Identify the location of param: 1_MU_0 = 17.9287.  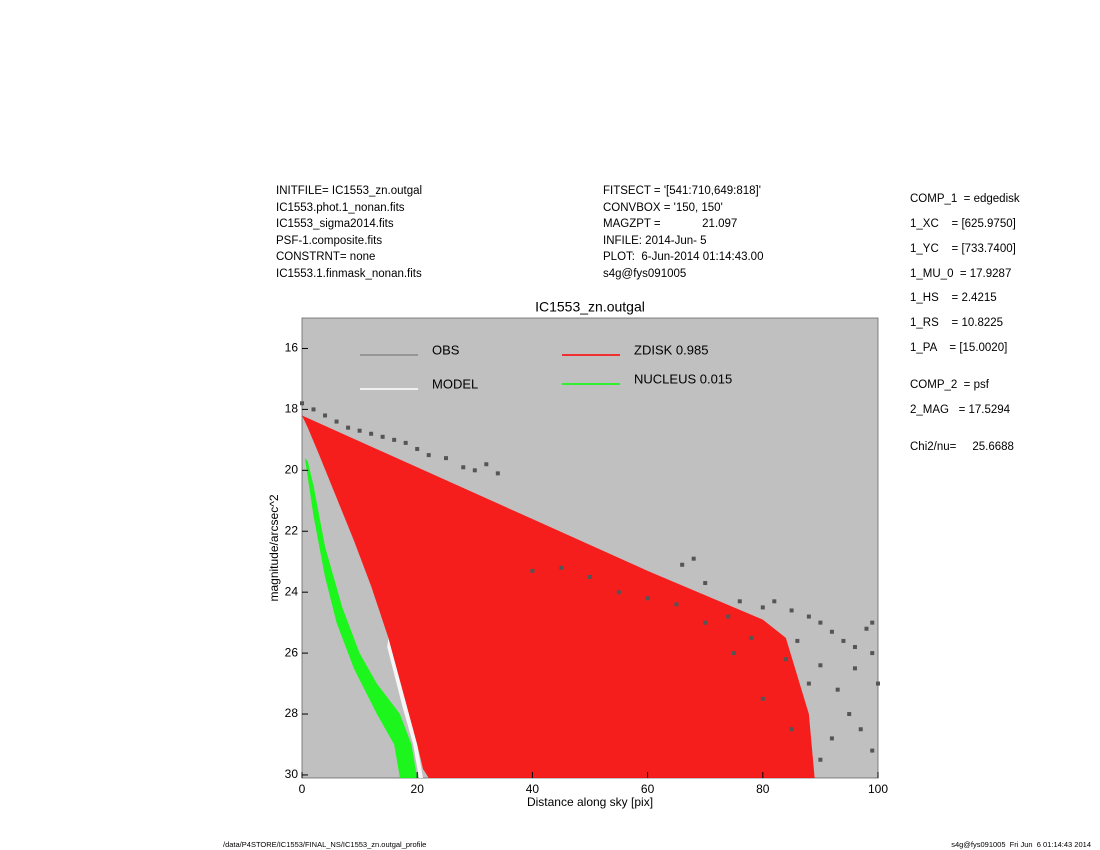
(961, 274).